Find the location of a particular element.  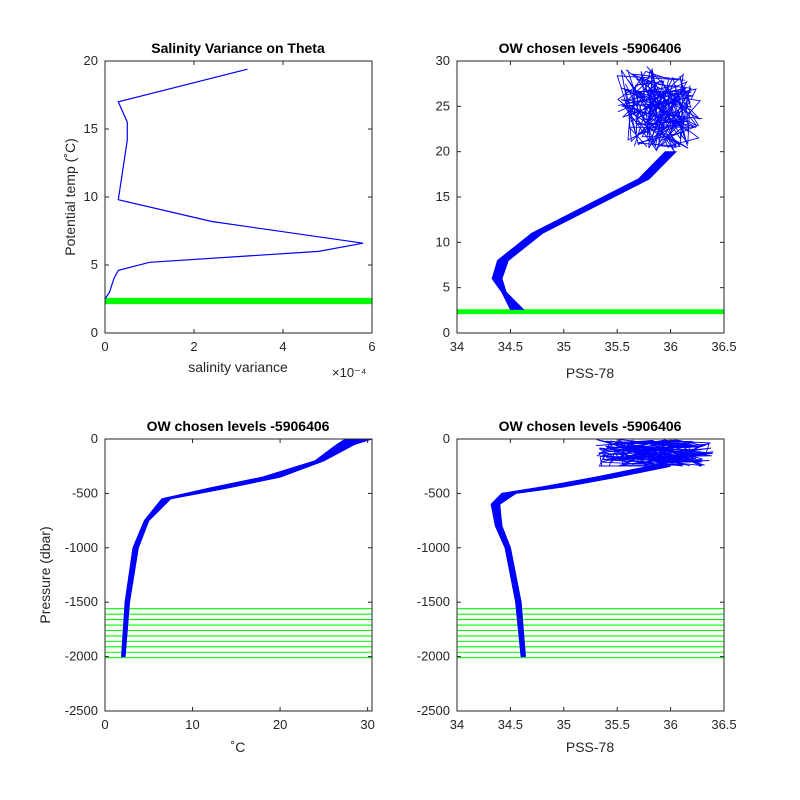

panel-1-x-tick-label: 2 is located at coordinates (193, 346).